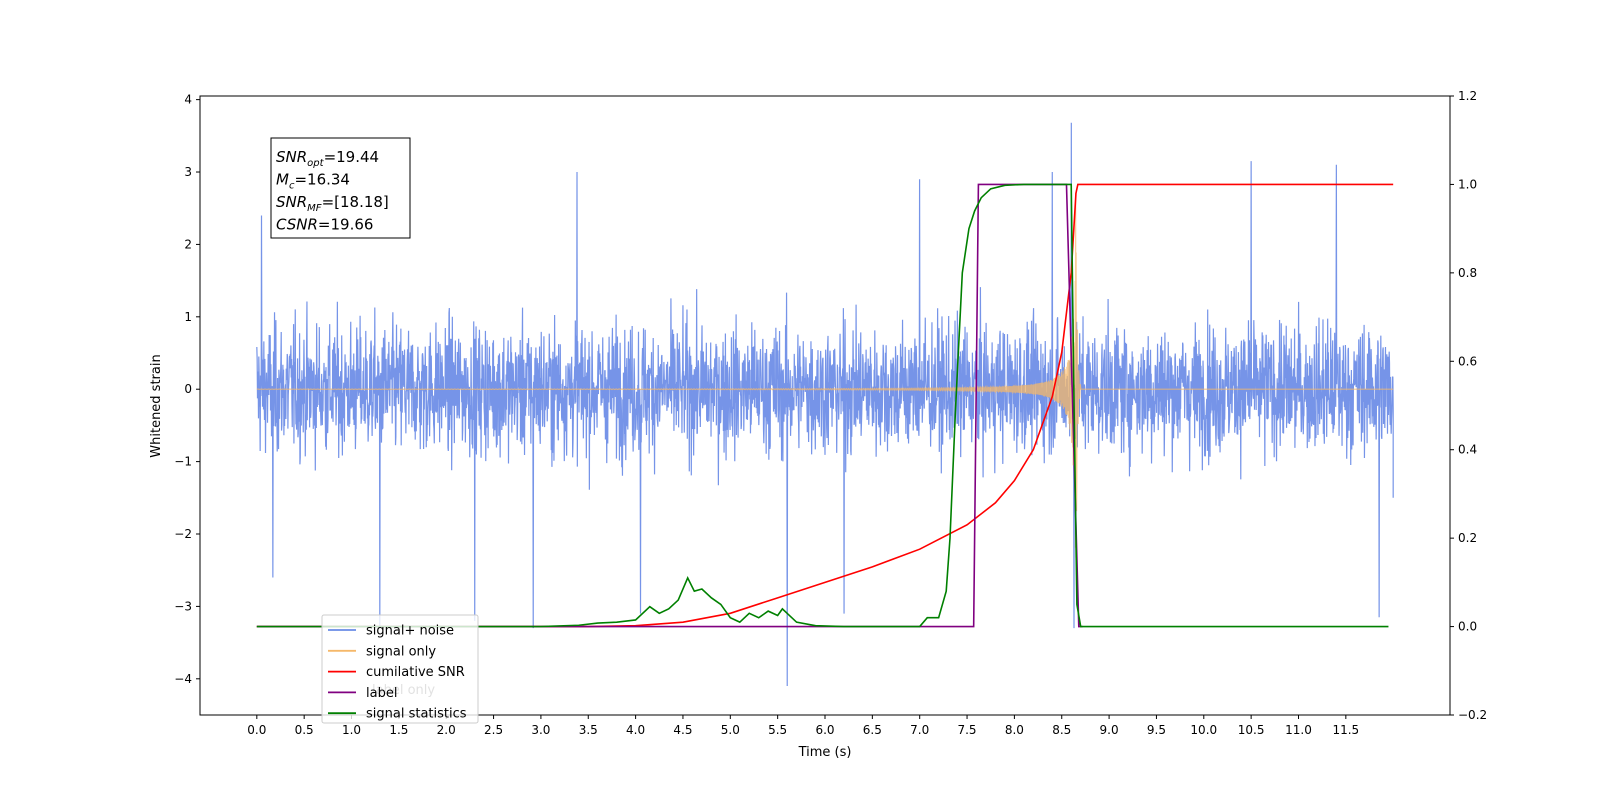 Image resolution: width=1600 pixels, height=804 pixels. What do you see at coordinates (256, 730) in the screenshot?
I see `x-tick-label: 0.0` at bounding box center [256, 730].